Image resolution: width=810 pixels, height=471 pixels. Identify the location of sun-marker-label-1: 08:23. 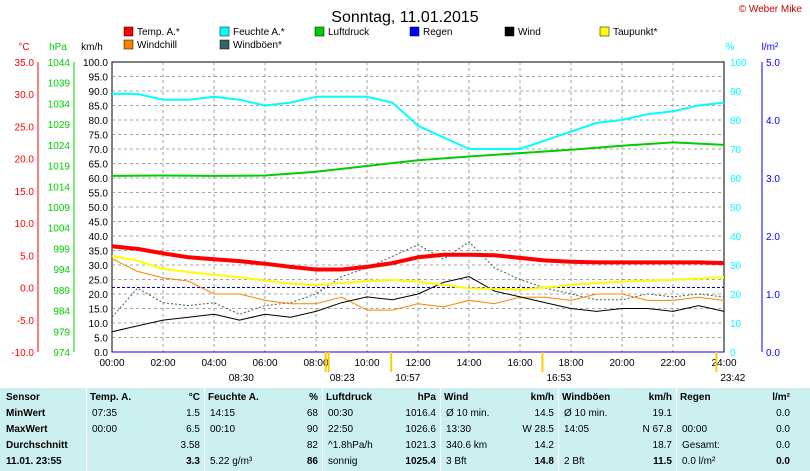
(342, 378).